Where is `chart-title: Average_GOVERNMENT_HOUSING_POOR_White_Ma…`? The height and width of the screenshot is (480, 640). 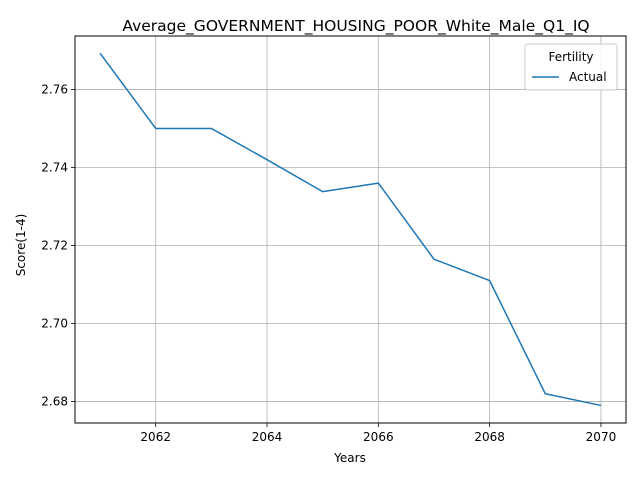
chart-title: Average_GOVERNMENT_HOUSING_POOR_White_Ma… is located at coordinates (355, 26).